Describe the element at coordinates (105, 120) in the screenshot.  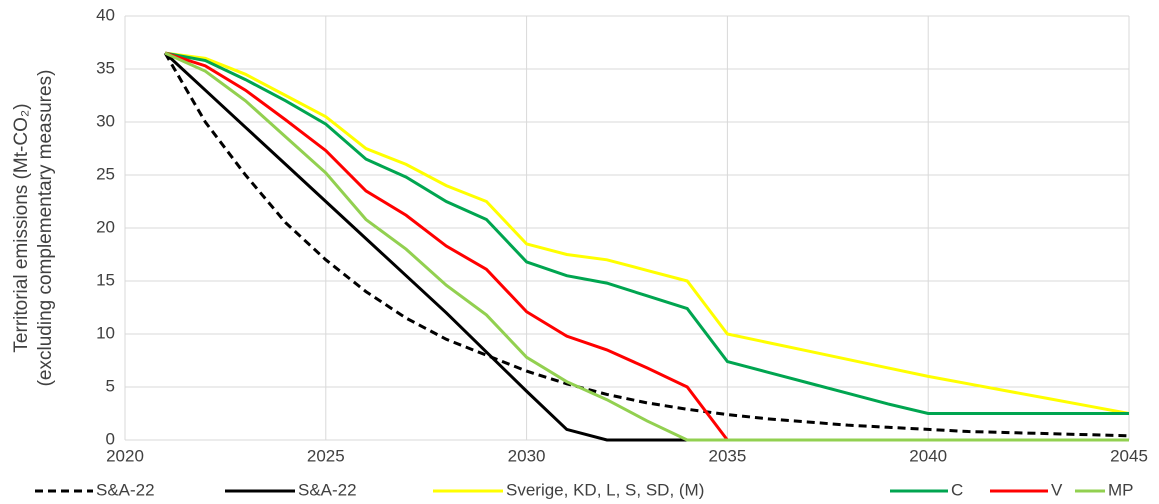
I see `y-tick-label: 30` at that location.